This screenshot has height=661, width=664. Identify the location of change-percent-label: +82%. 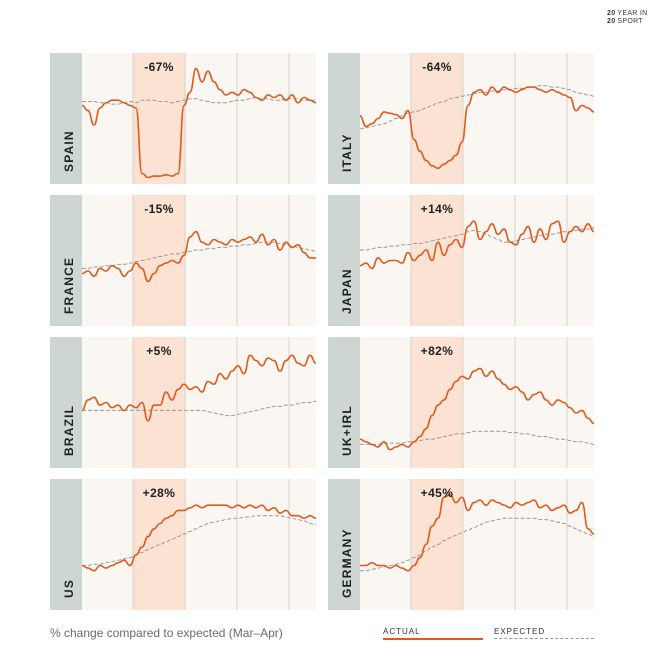
(437, 351).